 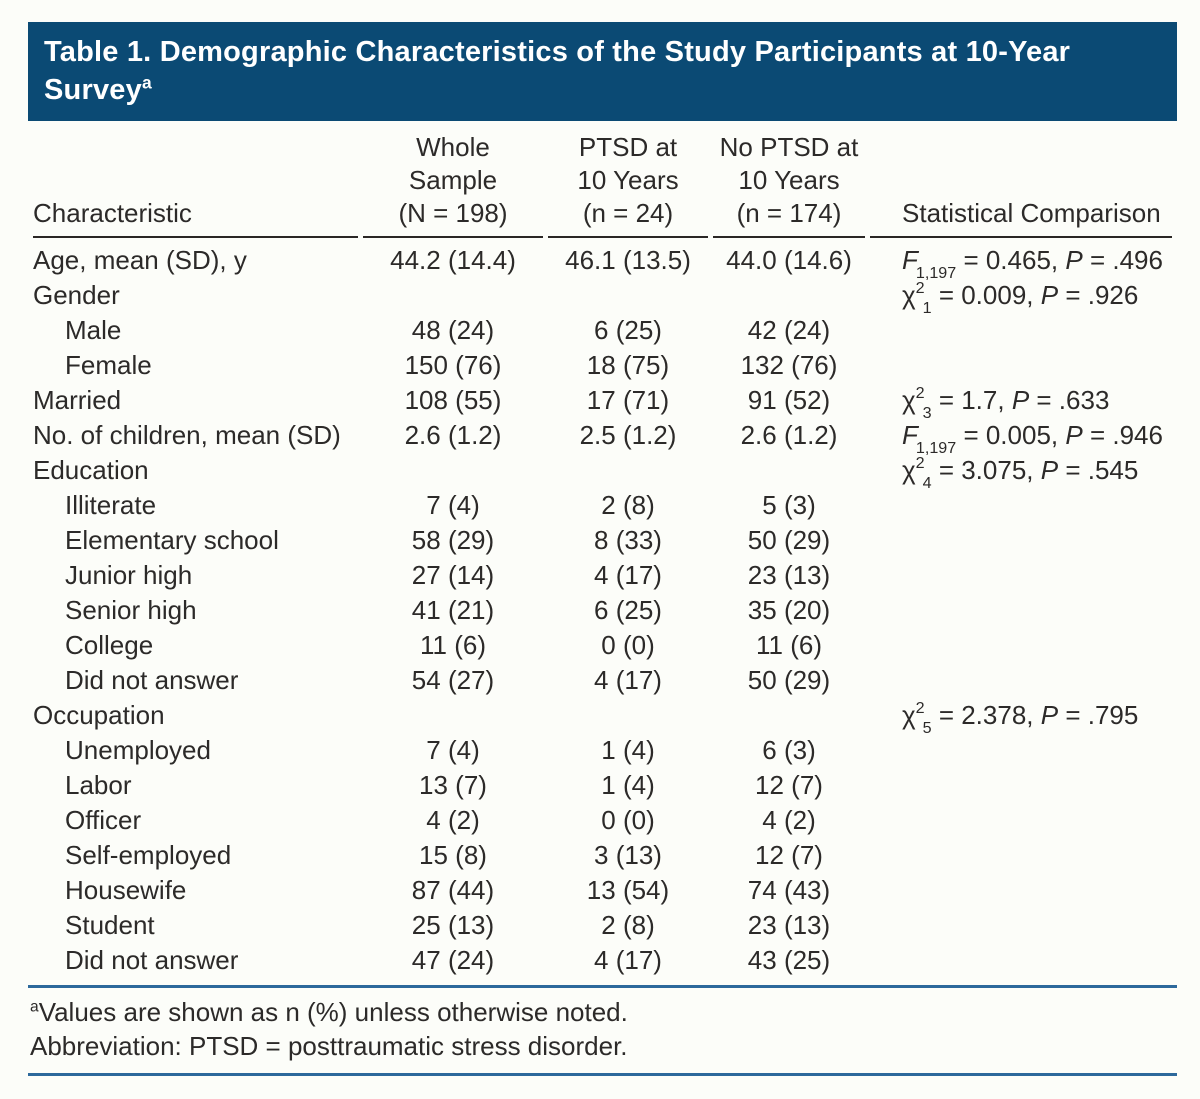 I want to click on row-label: Age, mean (SD), y, so click(x=140, y=260).